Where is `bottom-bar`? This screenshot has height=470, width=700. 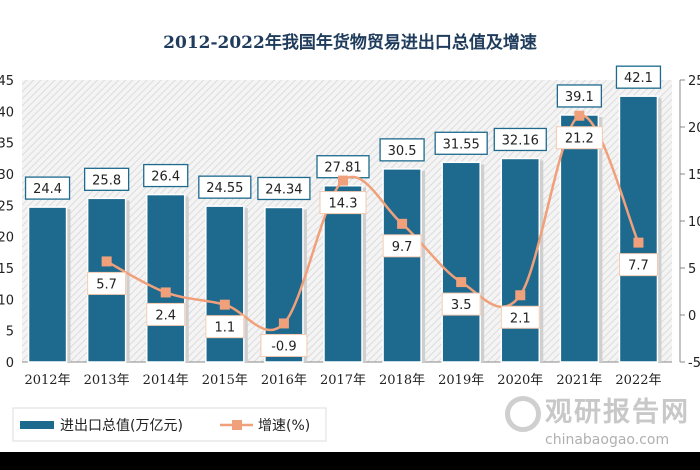
bottom-bar is located at coordinates (350, 461).